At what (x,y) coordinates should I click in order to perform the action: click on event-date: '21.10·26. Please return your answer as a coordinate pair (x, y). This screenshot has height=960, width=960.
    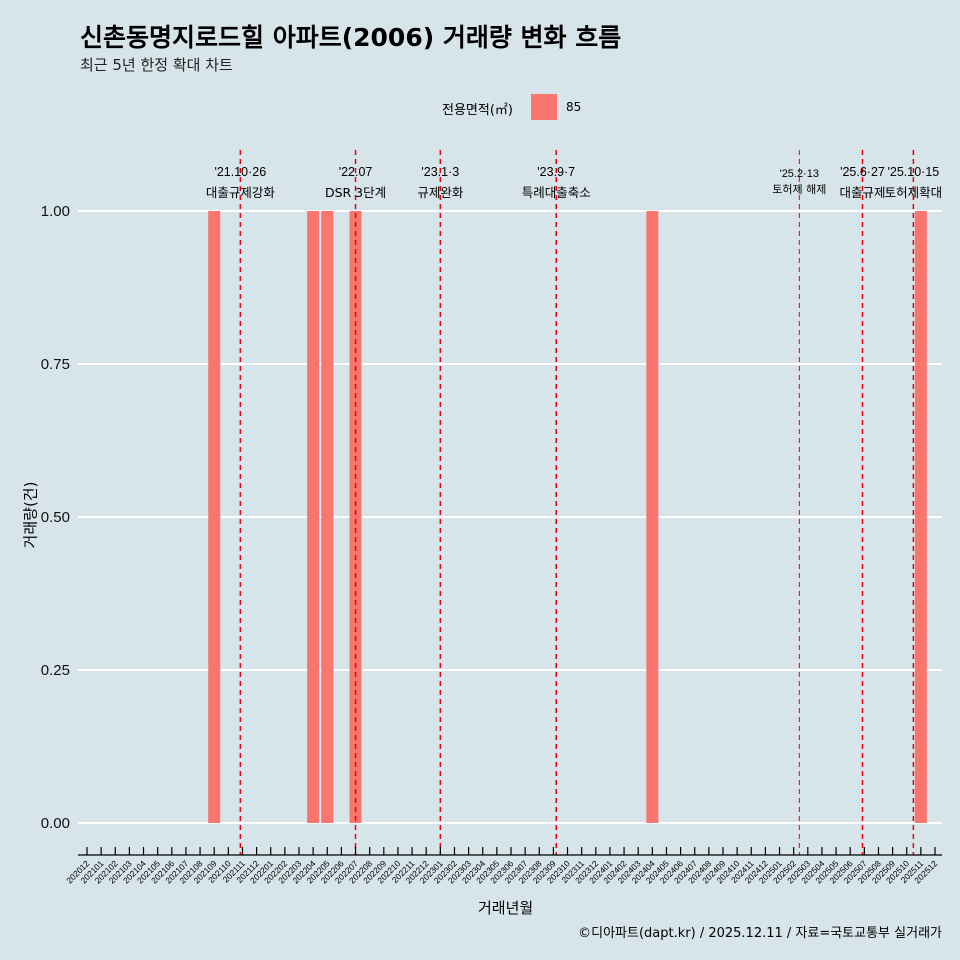
    Looking at the image, I should click on (240, 172).